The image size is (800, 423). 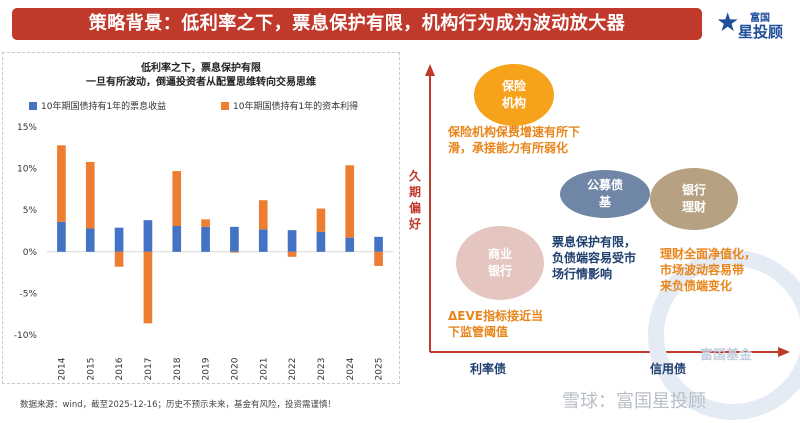 What do you see at coordinates (321, 241) in the screenshot?
I see `bar-coupon-2023` at bounding box center [321, 241].